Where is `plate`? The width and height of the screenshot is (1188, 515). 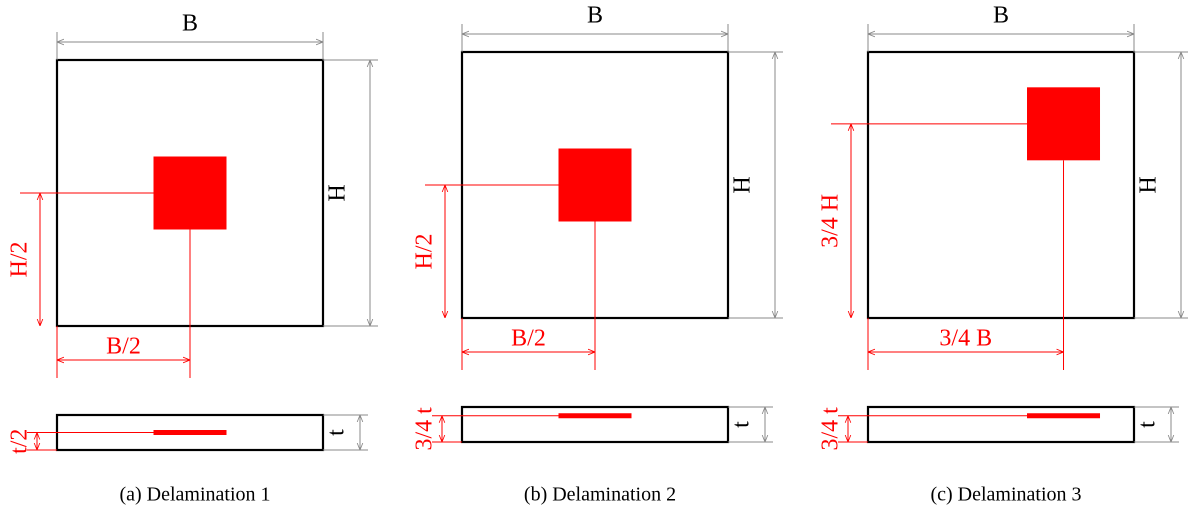 plate is located at coordinates (1001, 185).